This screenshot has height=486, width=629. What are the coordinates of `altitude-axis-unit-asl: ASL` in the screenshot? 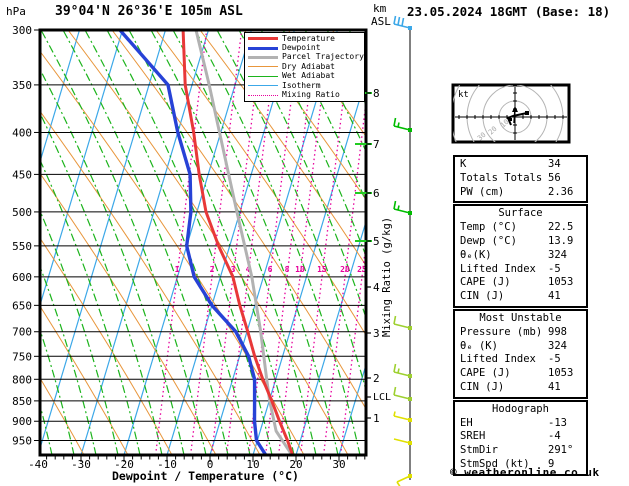 It's located at (381, 21).